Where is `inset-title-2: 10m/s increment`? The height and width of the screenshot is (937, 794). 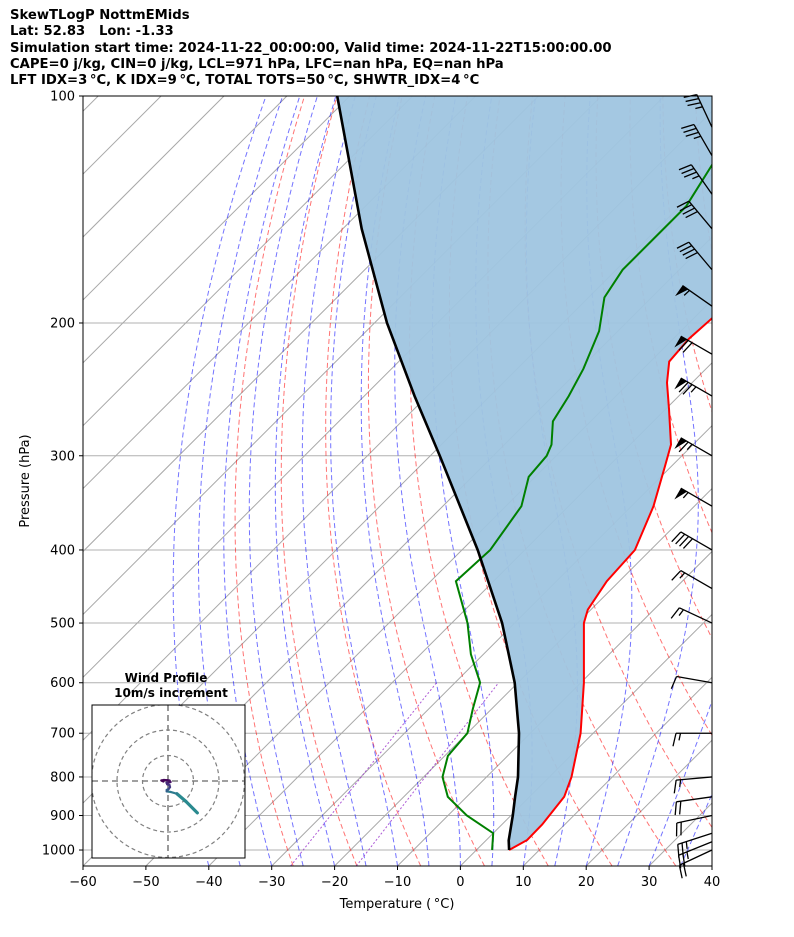 inset-title-2: 10m/s increment is located at coordinates (171, 693).